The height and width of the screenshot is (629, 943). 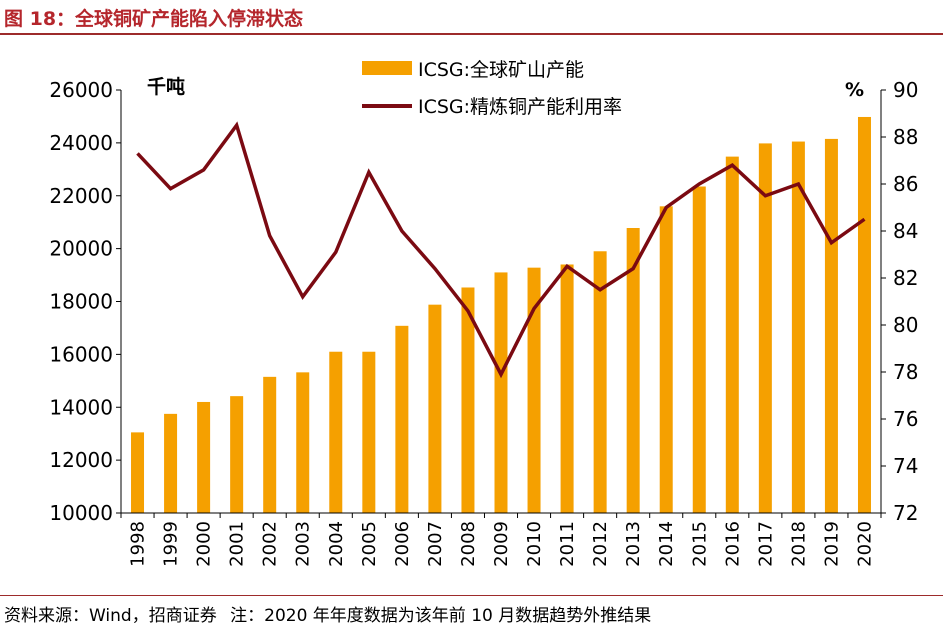 I want to click on bar-2018, so click(x=798, y=327).